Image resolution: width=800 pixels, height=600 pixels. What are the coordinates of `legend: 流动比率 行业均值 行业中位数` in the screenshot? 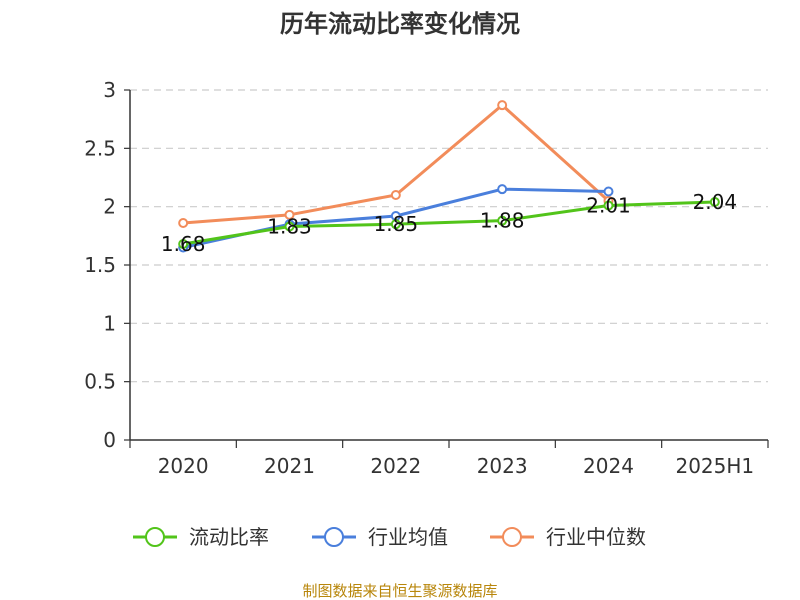 It's located at (389, 537).